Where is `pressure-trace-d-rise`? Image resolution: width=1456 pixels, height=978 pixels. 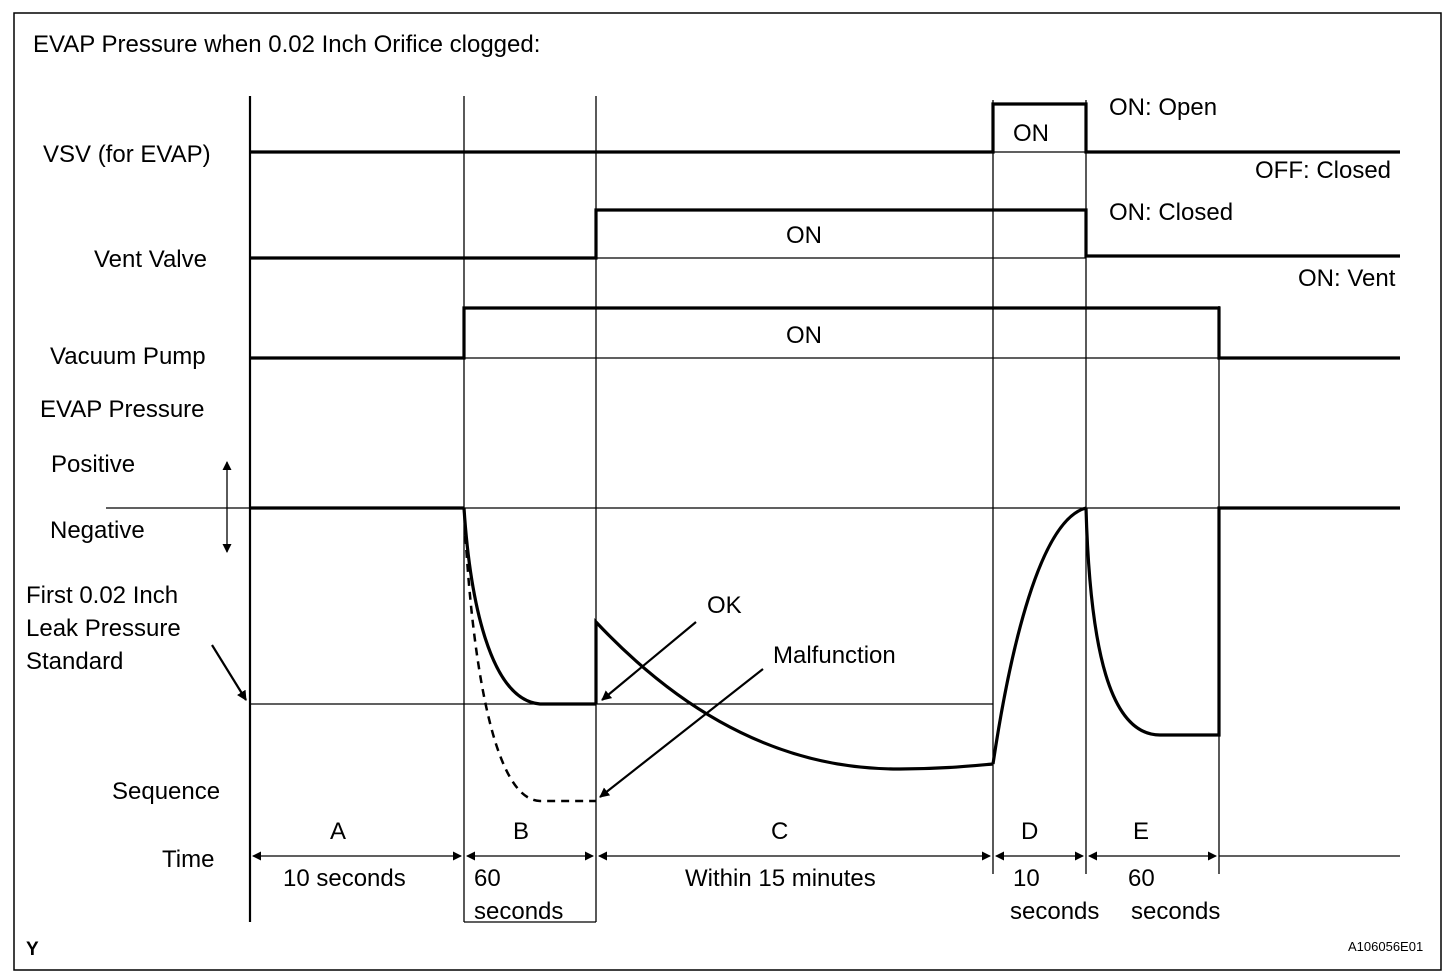 pressure-trace-d-rise is located at coordinates (1039, 635).